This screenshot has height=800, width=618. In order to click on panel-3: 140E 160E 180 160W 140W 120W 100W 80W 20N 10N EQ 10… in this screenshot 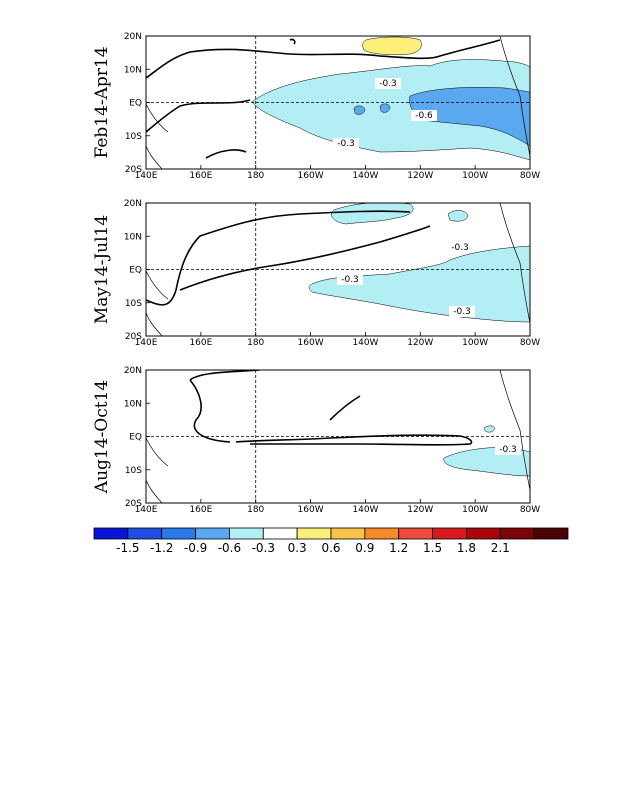, I will do `click(316, 440)`.